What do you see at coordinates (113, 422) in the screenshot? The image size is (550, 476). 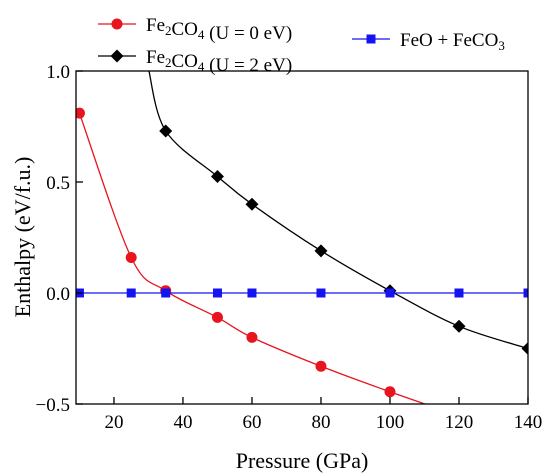 I see `x-tick-label: 20` at bounding box center [113, 422].